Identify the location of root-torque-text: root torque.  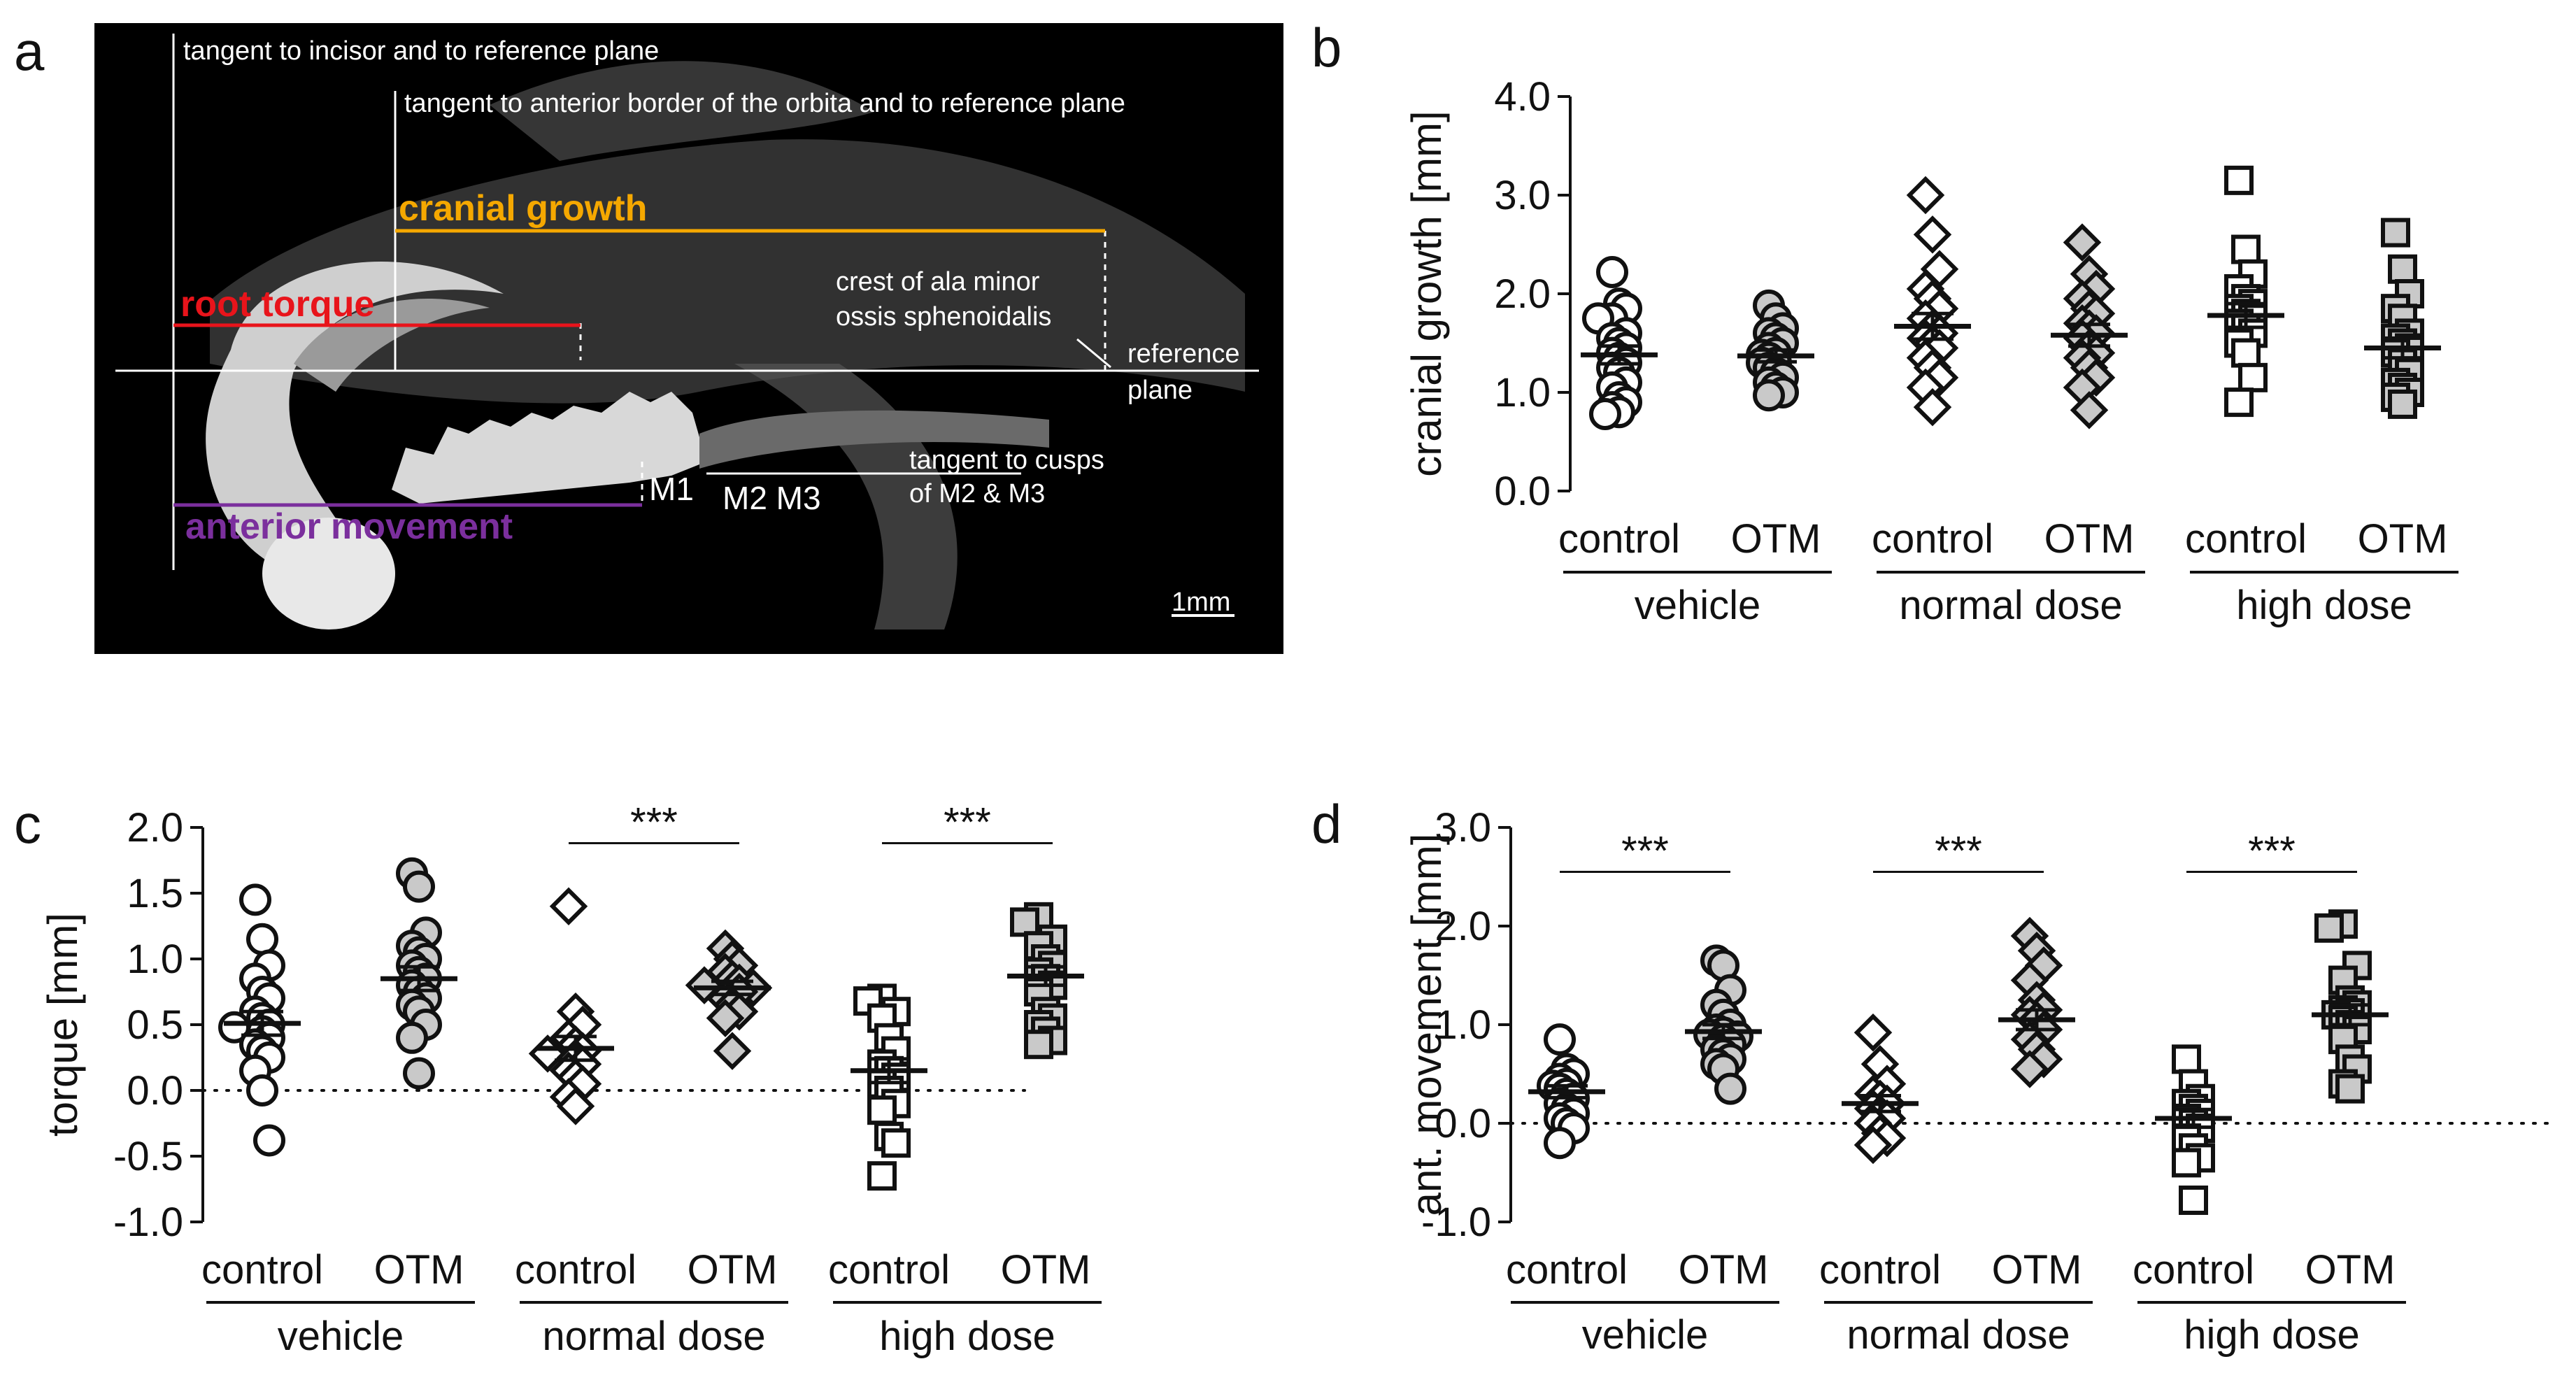
(277, 304).